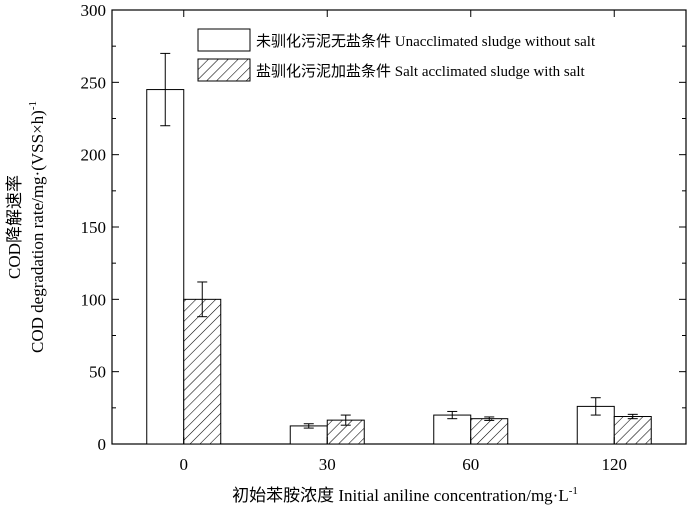  I want to click on x-tick-label: 30, so click(327, 464).